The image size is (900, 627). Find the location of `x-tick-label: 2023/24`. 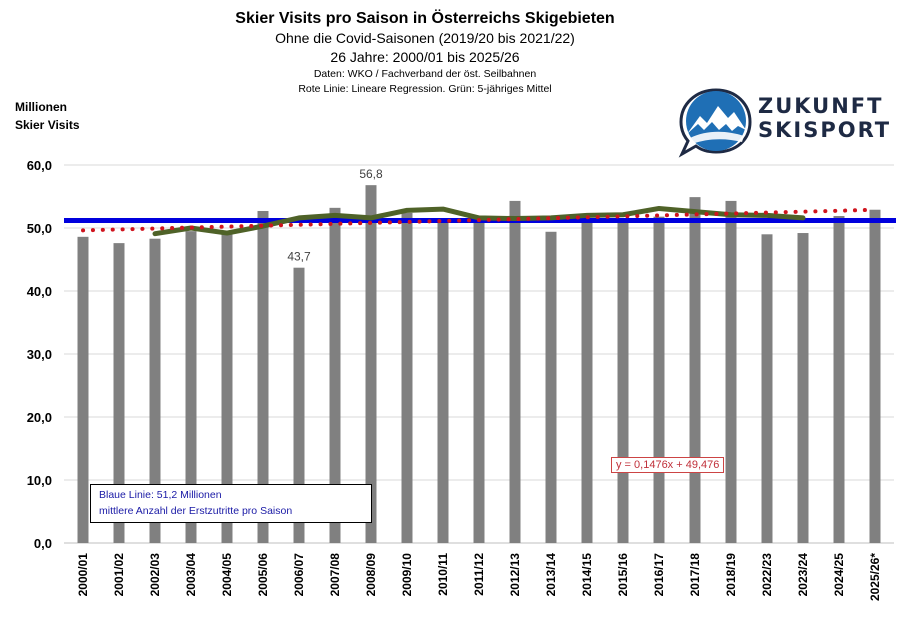

x-tick-label: 2023/24 is located at coordinates (803, 575).